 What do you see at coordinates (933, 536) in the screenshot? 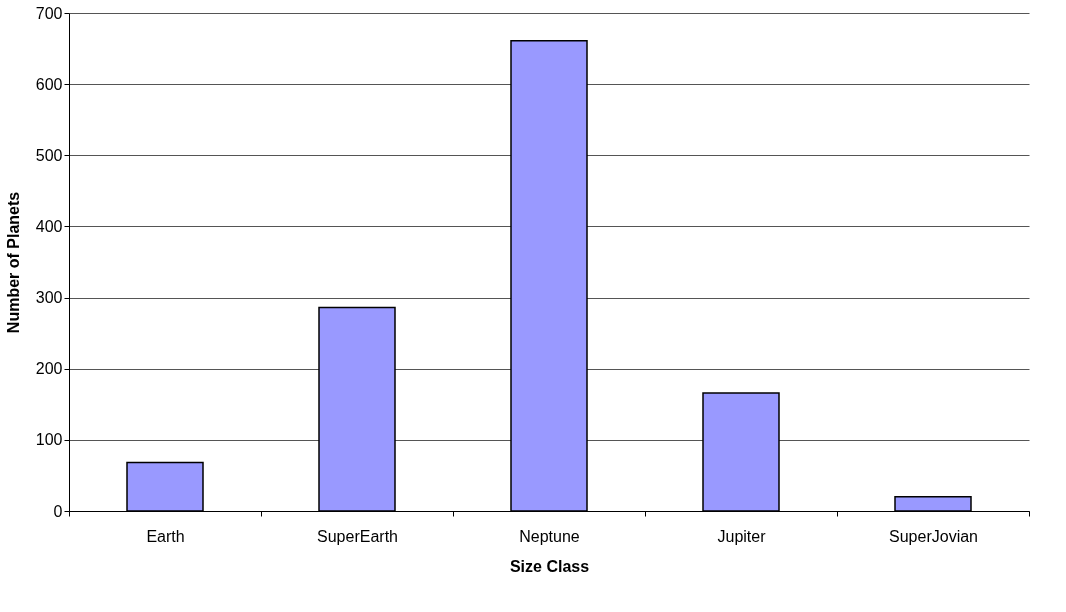
I see `x-tick-label: SuperJovian` at bounding box center [933, 536].